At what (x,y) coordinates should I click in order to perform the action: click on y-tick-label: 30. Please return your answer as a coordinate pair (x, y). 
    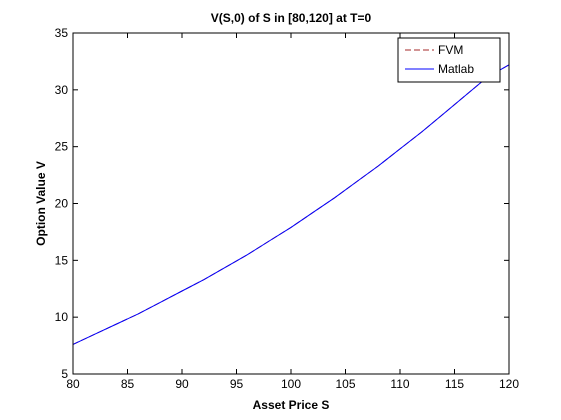
    Looking at the image, I should click on (62, 90).